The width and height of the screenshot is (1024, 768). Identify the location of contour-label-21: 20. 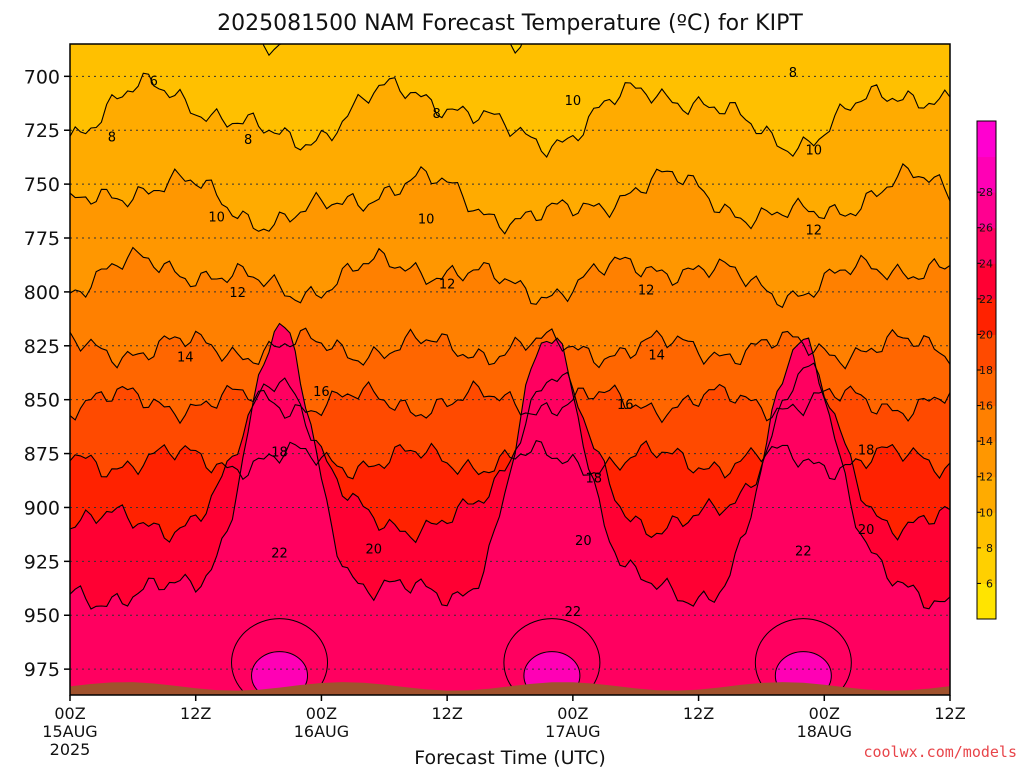
(583, 541).